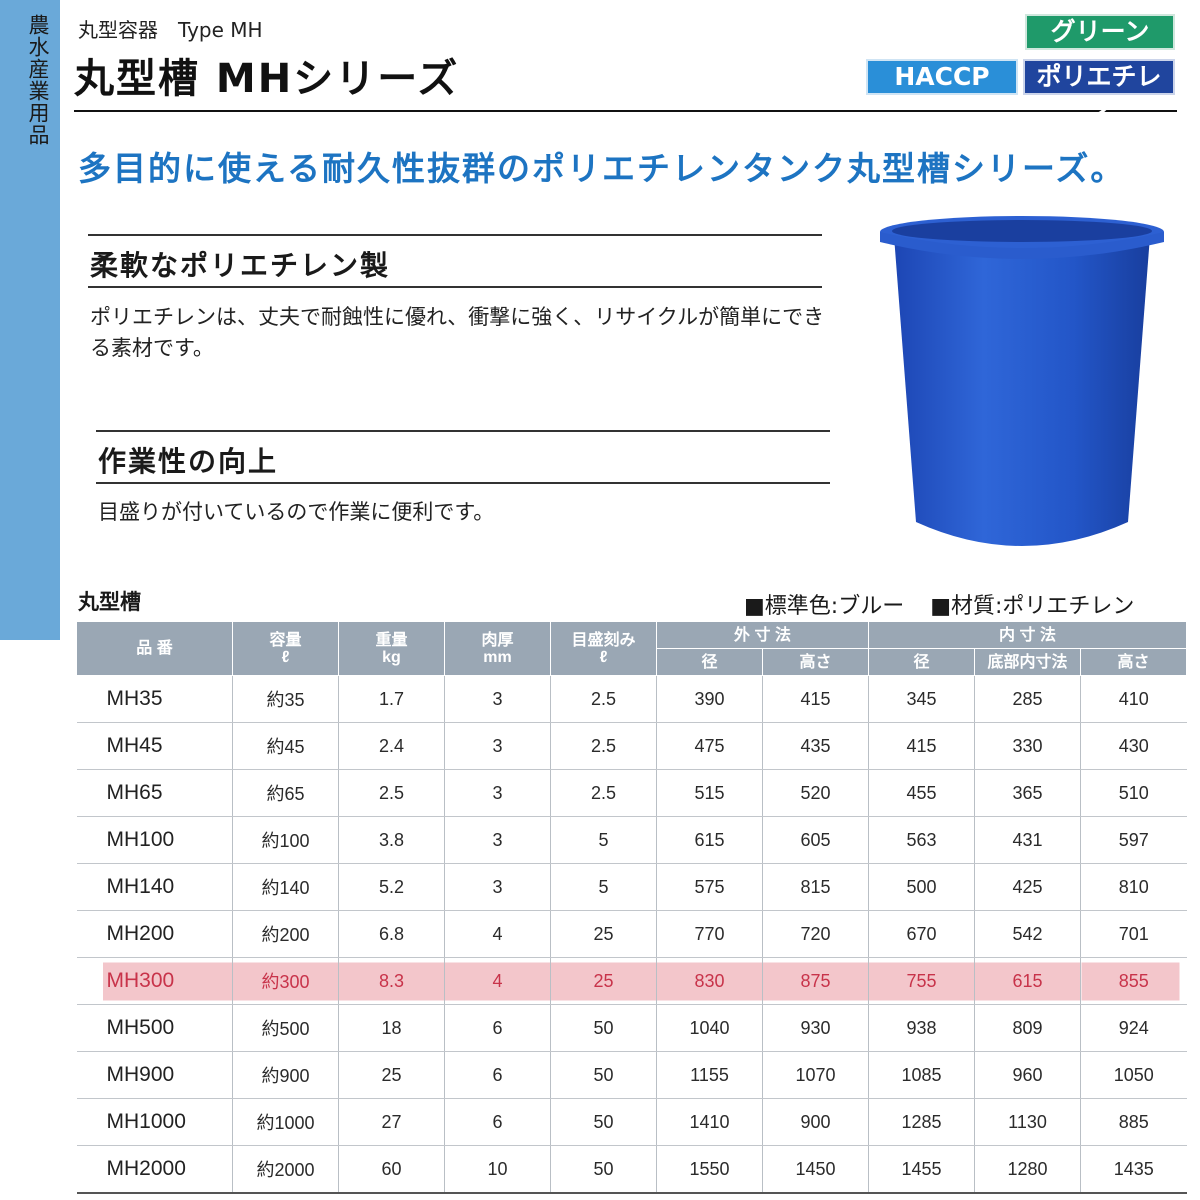 The height and width of the screenshot is (1200, 1200). I want to click on header-outer-height: 高さ, so click(815, 662).